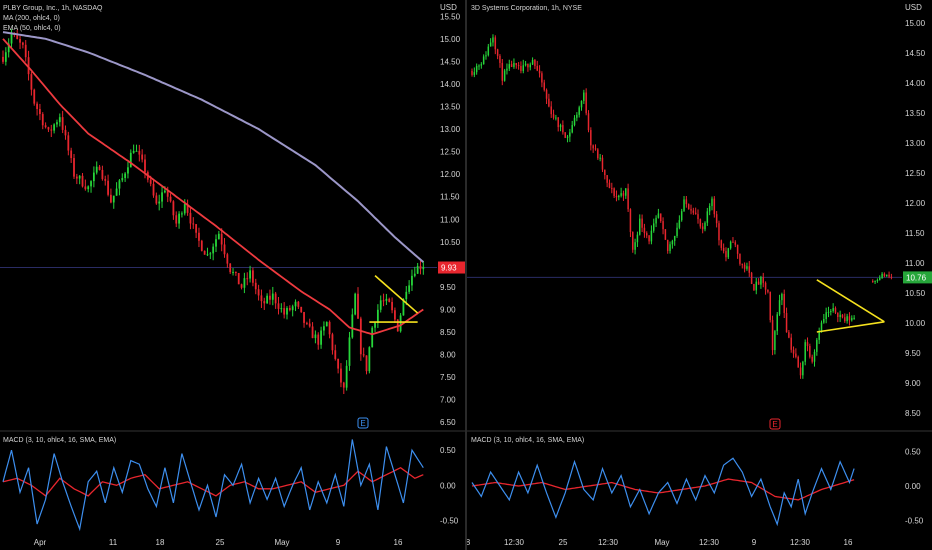 The image size is (932, 550). What do you see at coordinates (452, 267) in the screenshot?
I see `last-price-tag` at bounding box center [452, 267].